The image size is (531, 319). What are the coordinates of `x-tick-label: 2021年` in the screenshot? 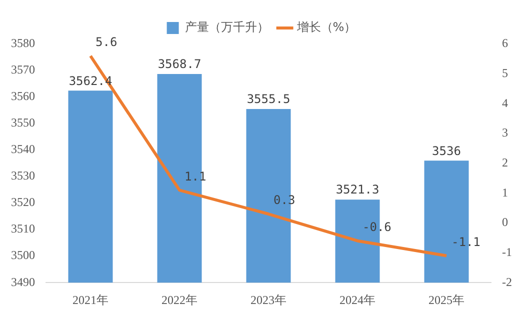 It's located at (90, 299).